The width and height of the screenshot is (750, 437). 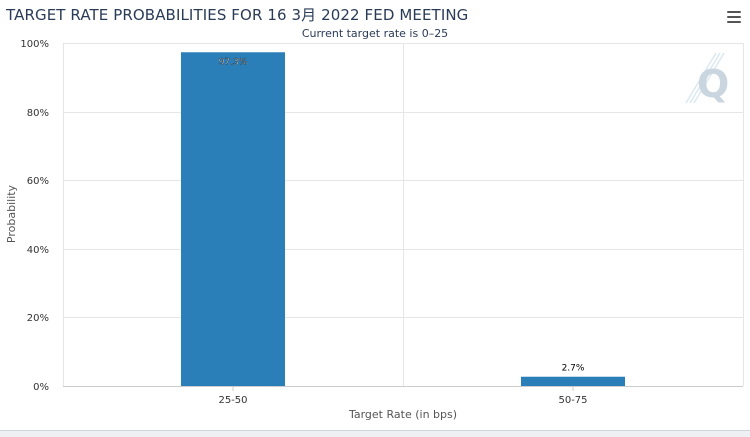 I want to click on data-label: 2.7%, so click(x=573, y=369).